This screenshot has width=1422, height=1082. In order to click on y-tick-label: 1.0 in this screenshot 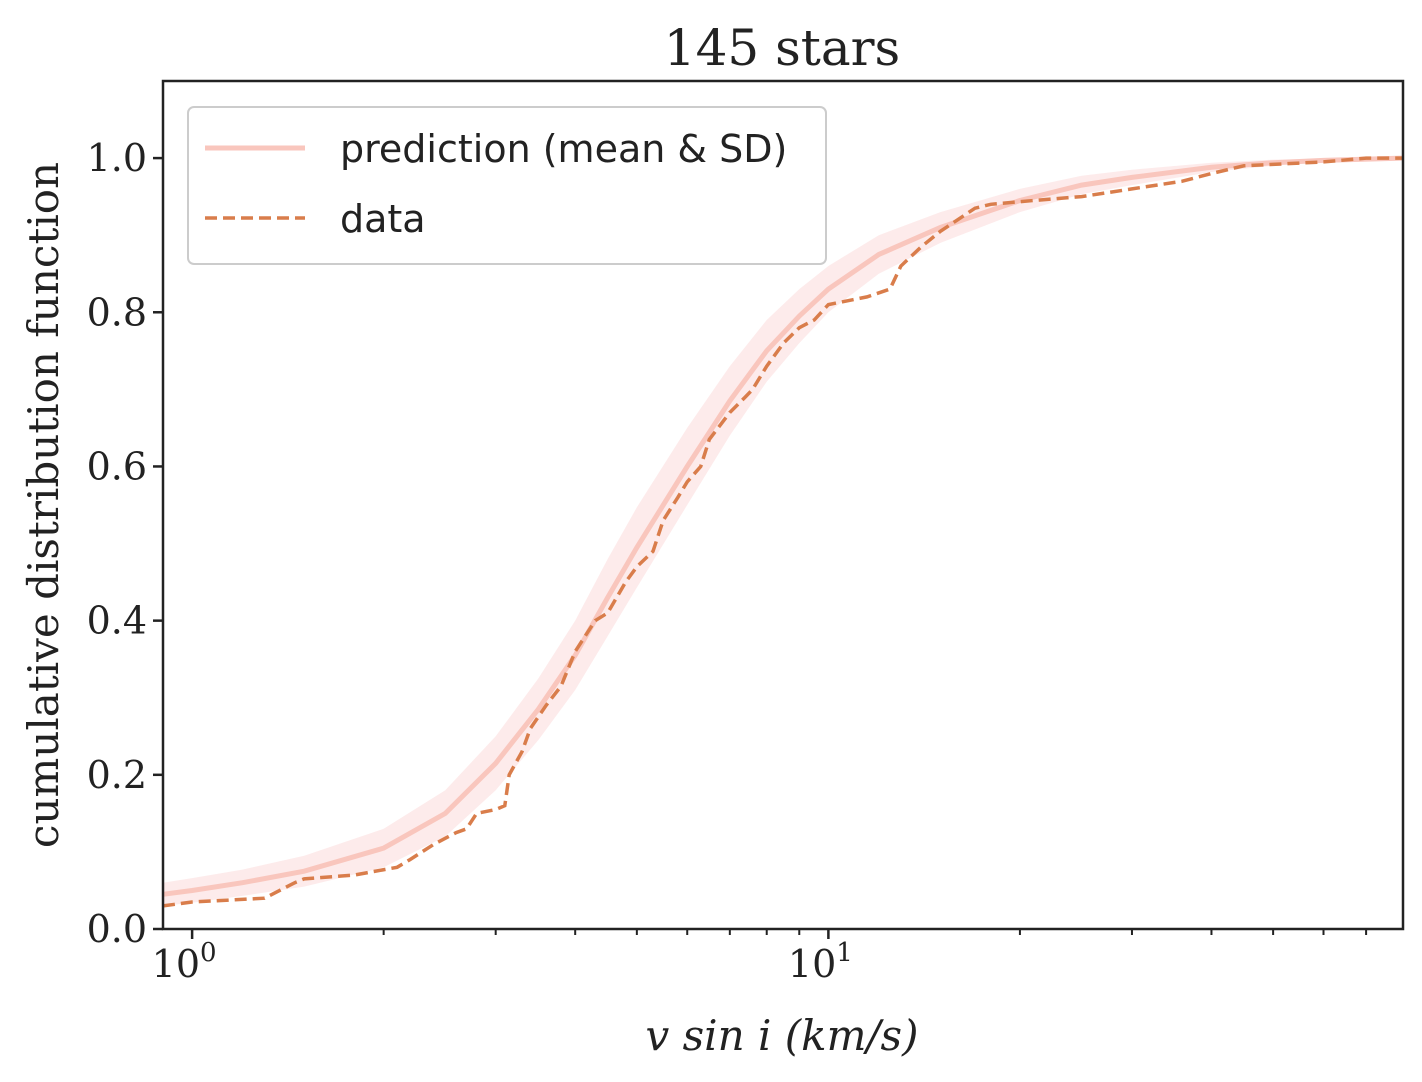, I will do `click(117, 158)`.